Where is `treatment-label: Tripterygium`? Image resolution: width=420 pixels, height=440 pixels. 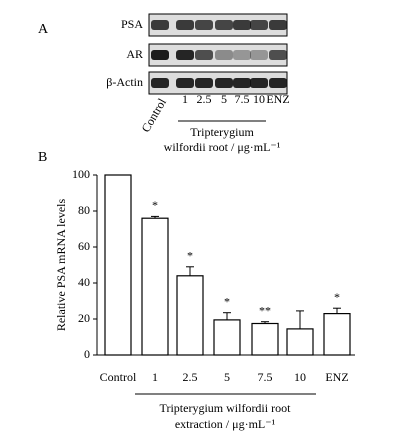 treatment-label: Tripterygium is located at coordinates (222, 132).